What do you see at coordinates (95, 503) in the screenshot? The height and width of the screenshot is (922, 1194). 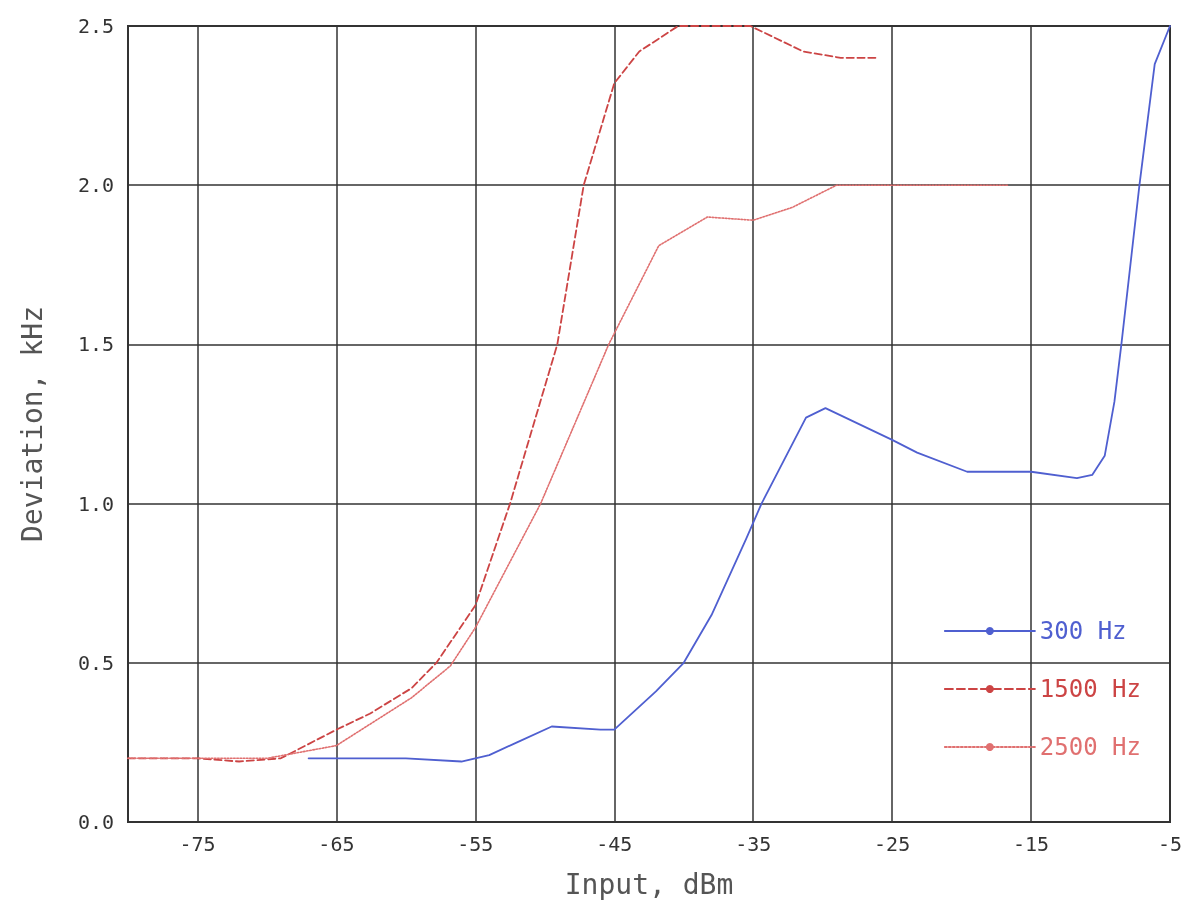 I see `y-tick-label: 1.0` at bounding box center [95, 503].